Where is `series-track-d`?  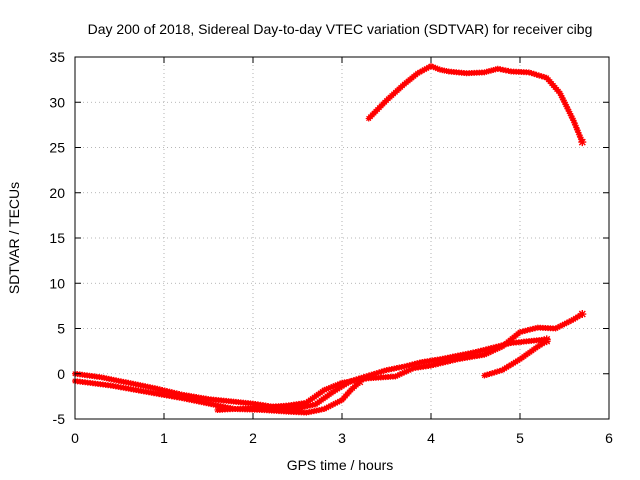 series-track-d is located at coordinates (516, 358).